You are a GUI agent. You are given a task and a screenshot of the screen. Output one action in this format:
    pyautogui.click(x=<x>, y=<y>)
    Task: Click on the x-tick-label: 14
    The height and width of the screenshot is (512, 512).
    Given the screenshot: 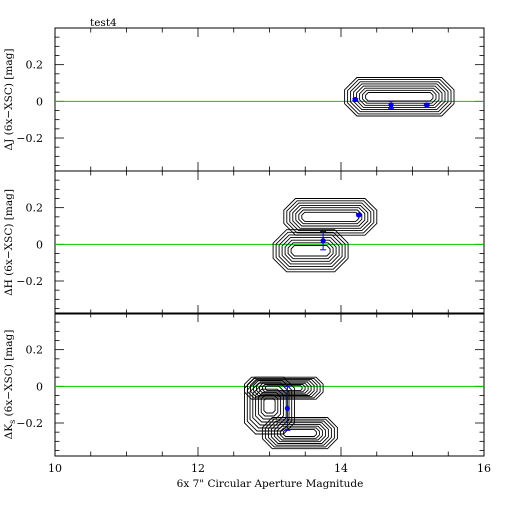 What is the action you would take?
    pyautogui.click(x=341, y=468)
    